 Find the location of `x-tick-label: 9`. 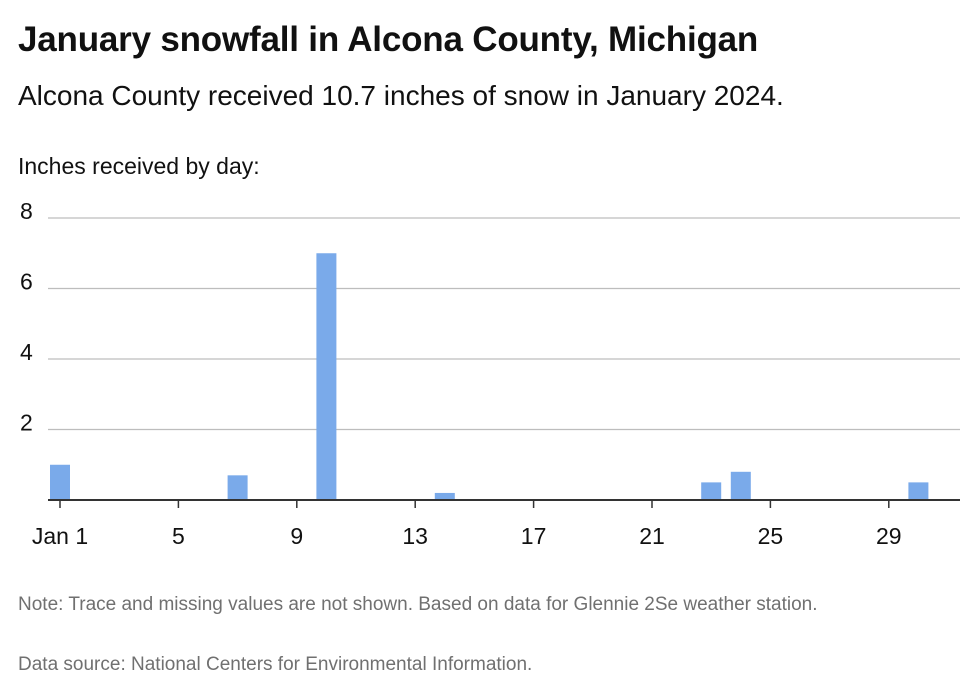

x-tick-label: 9 is located at coordinates (296, 536).